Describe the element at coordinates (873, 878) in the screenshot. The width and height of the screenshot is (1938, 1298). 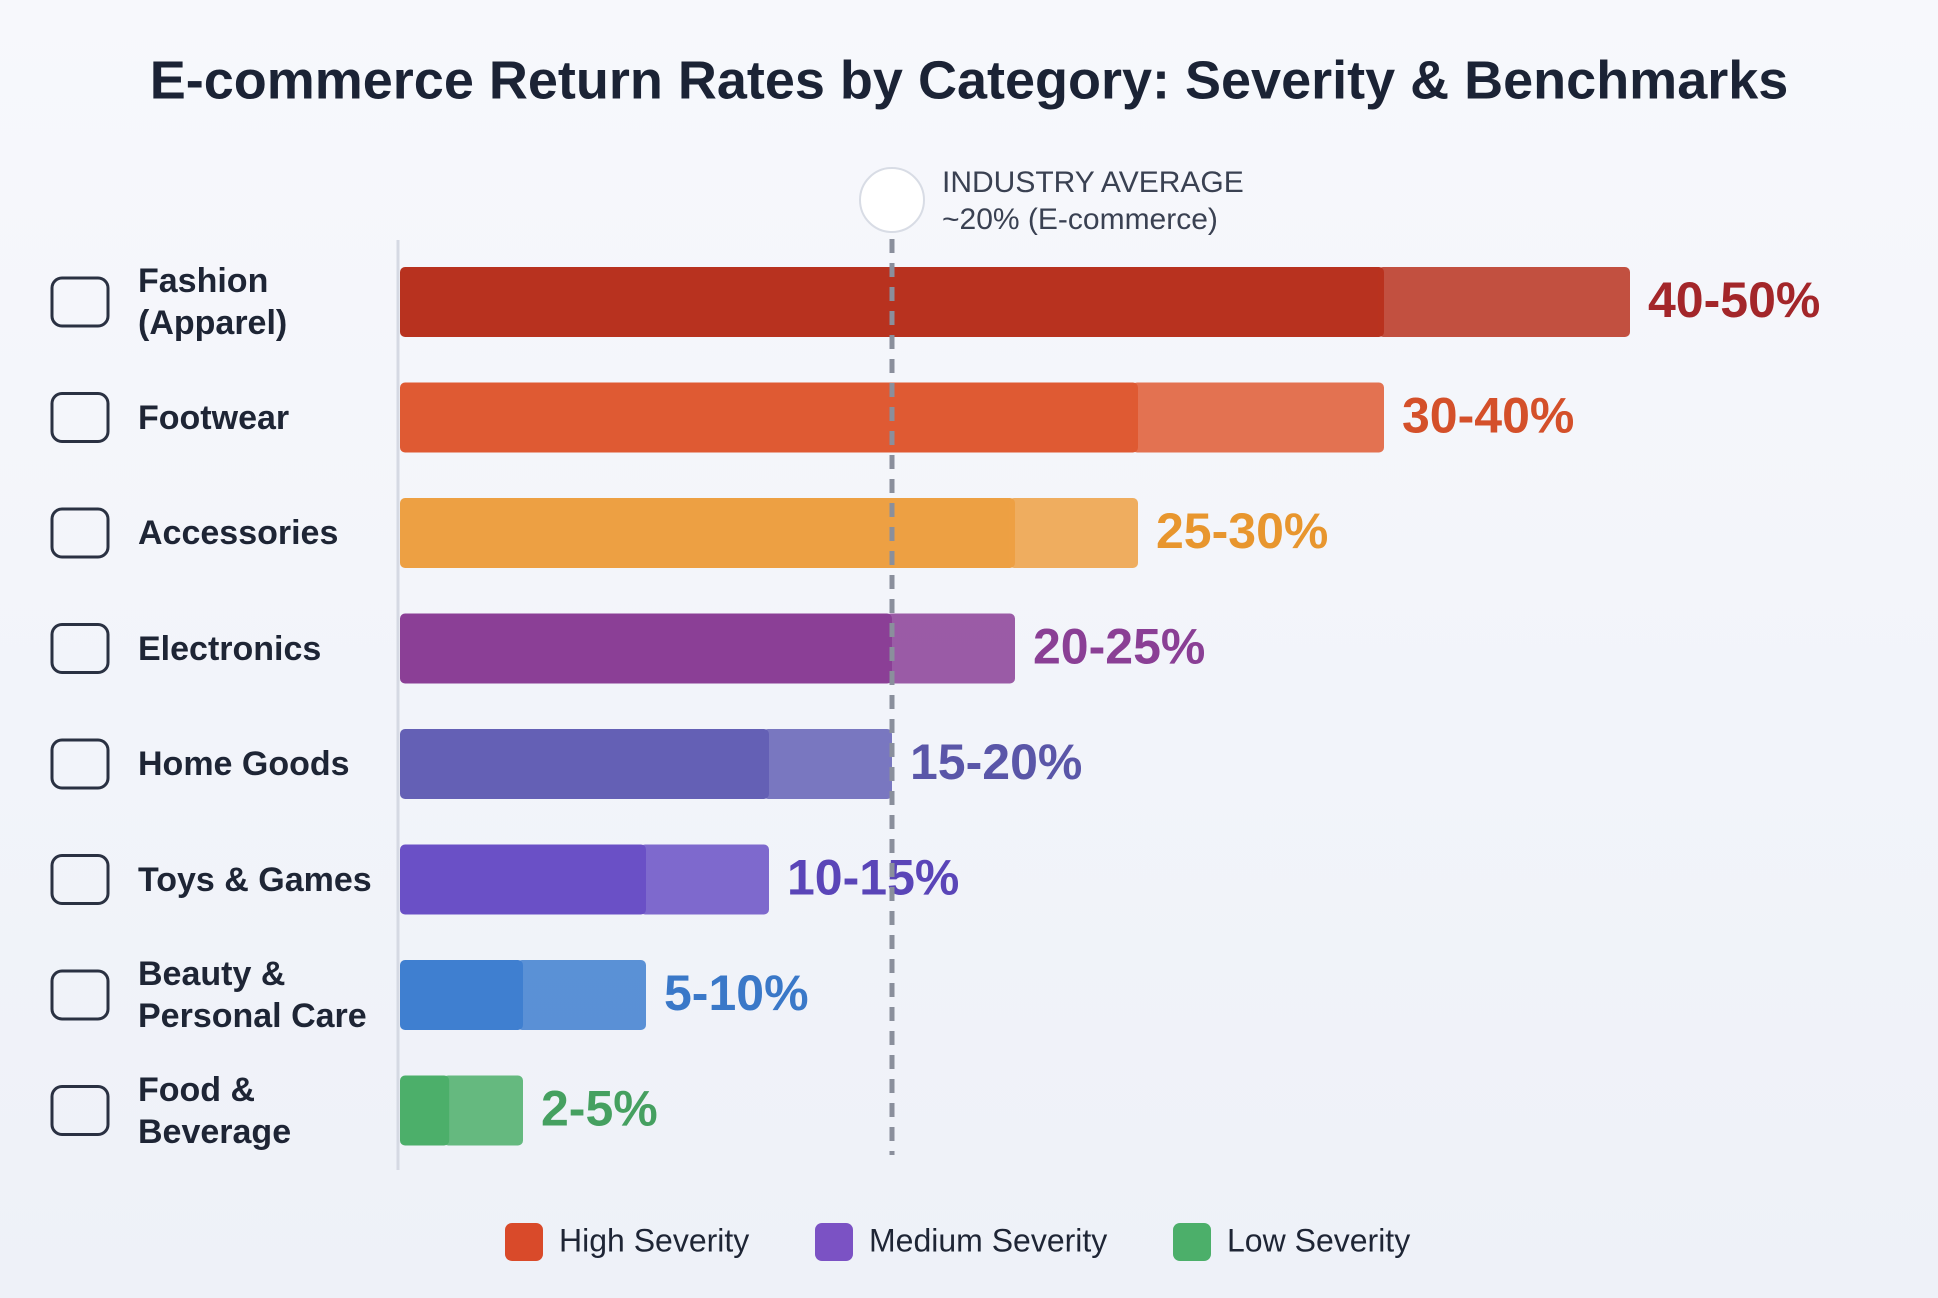
I see `value-label: 10-15%` at that location.